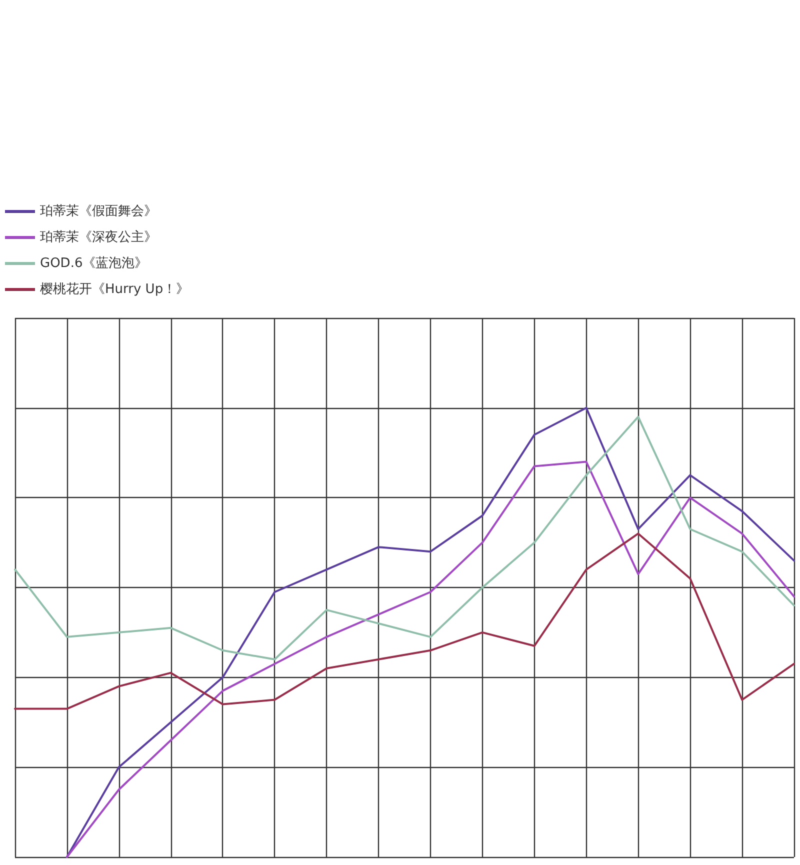 The image size is (800, 865). What do you see at coordinates (94, 263) in the screenshot?
I see `legend-label: GOD.6《蓝泡泡》` at bounding box center [94, 263].